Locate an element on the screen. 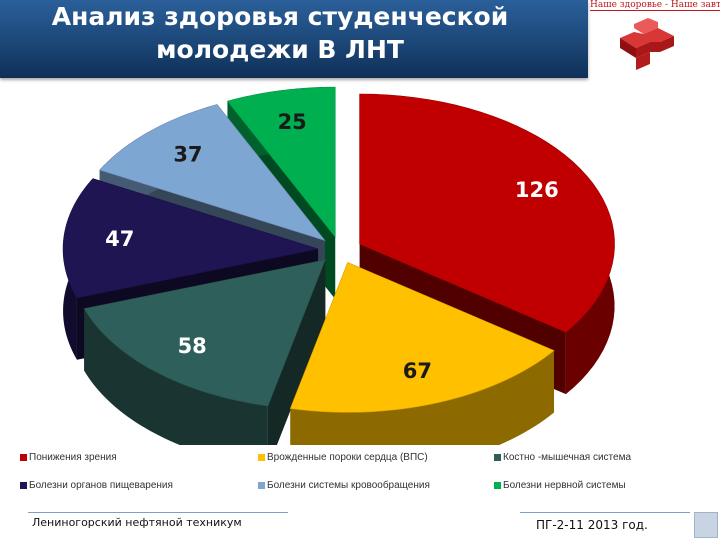 This screenshot has height=540, width=720. footer-institution: Лениногорский нефтяной техникум is located at coordinates (137, 522).